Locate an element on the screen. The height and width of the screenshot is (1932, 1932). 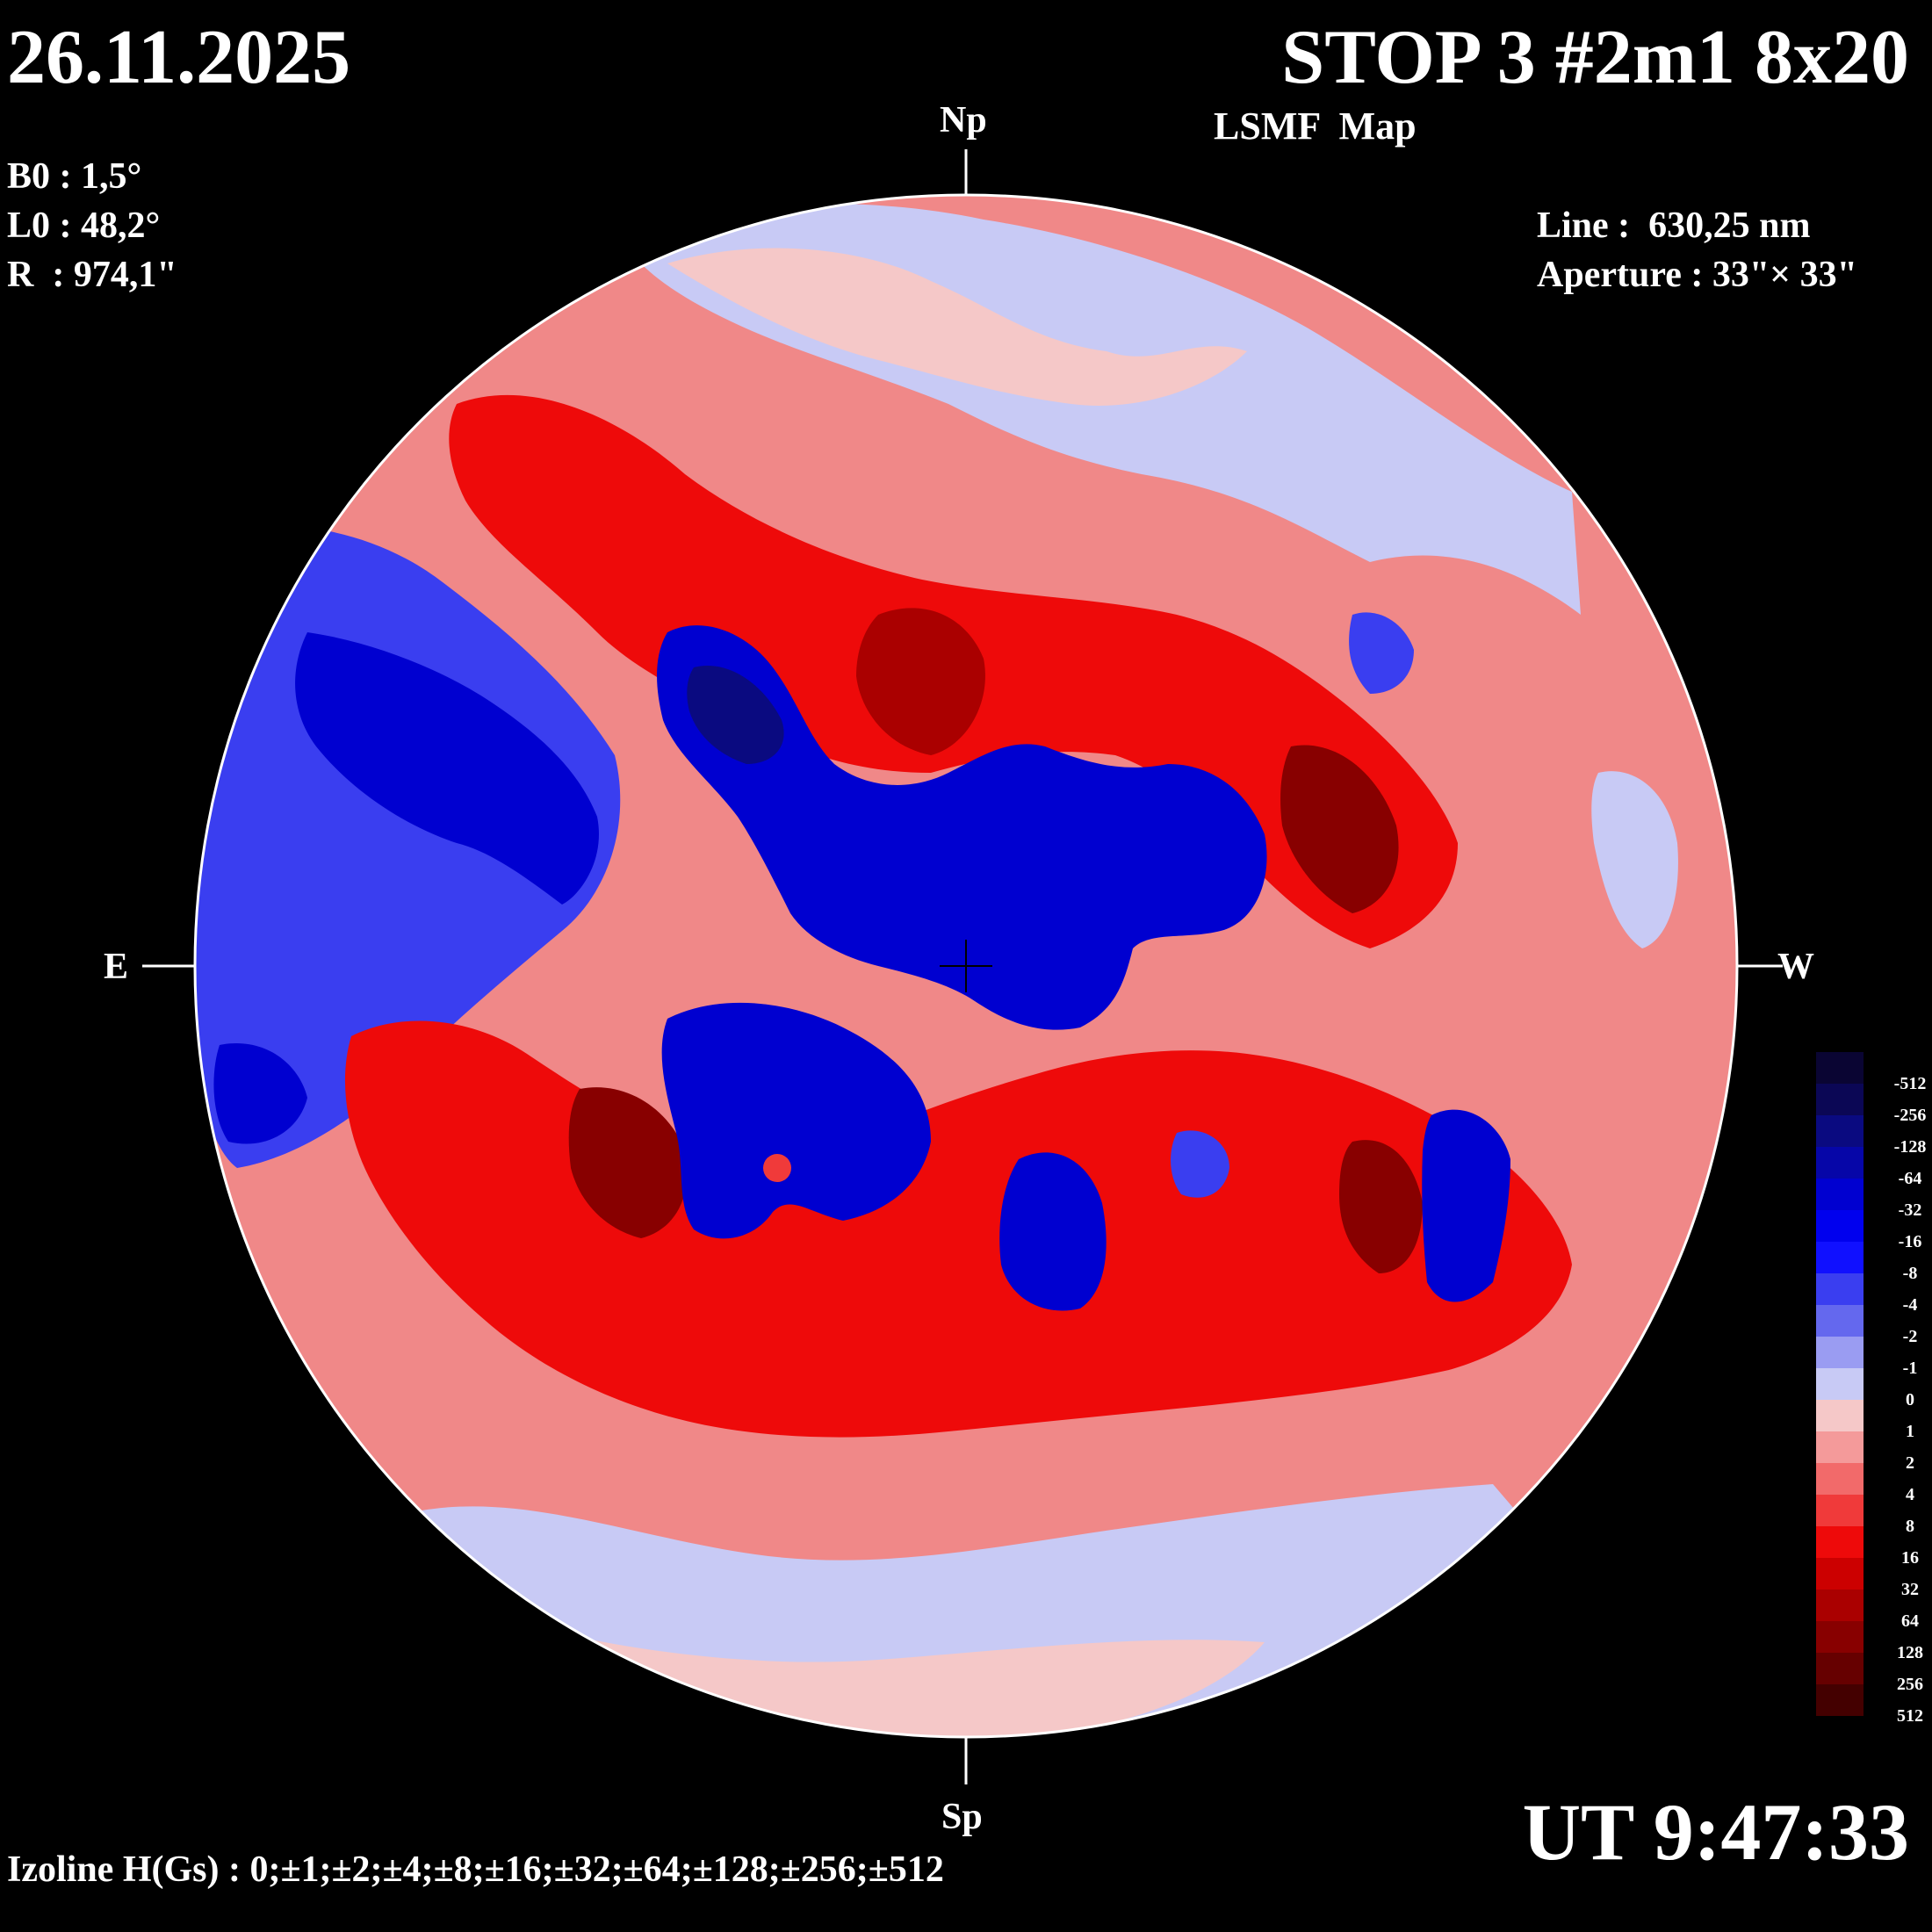
colorbar-label: 1 is located at coordinates (1910, 1431).